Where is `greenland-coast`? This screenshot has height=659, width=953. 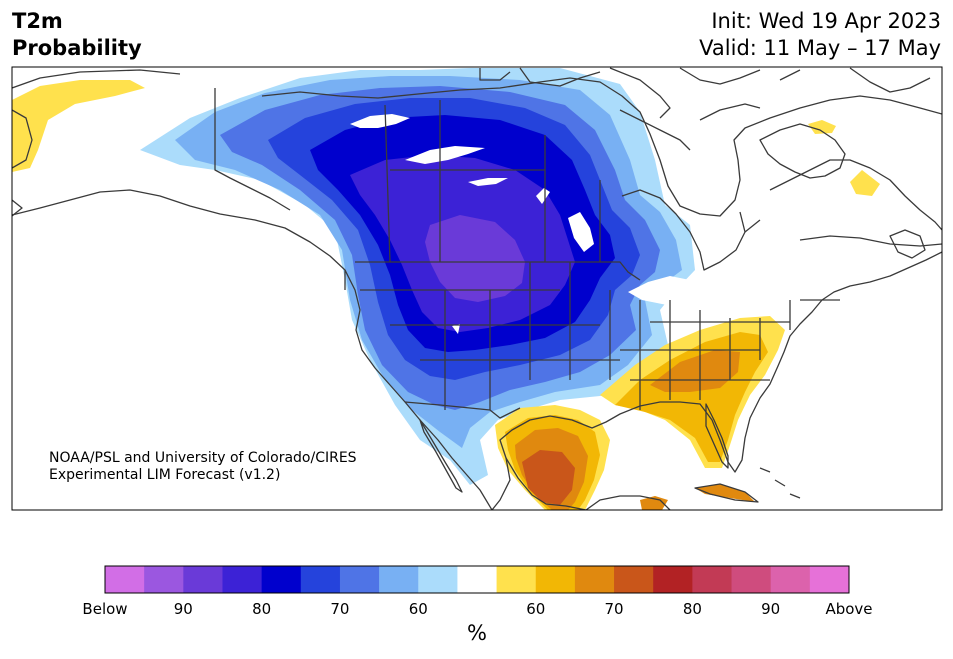 greenland-coast is located at coordinates (96, 143).